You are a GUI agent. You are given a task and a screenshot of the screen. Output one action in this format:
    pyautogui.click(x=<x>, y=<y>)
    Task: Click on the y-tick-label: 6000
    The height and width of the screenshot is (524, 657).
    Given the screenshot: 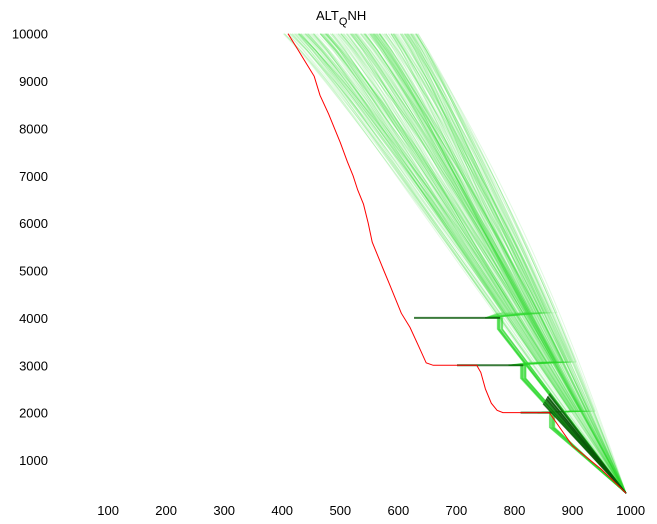 What is the action you would take?
    pyautogui.click(x=33, y=223)
    